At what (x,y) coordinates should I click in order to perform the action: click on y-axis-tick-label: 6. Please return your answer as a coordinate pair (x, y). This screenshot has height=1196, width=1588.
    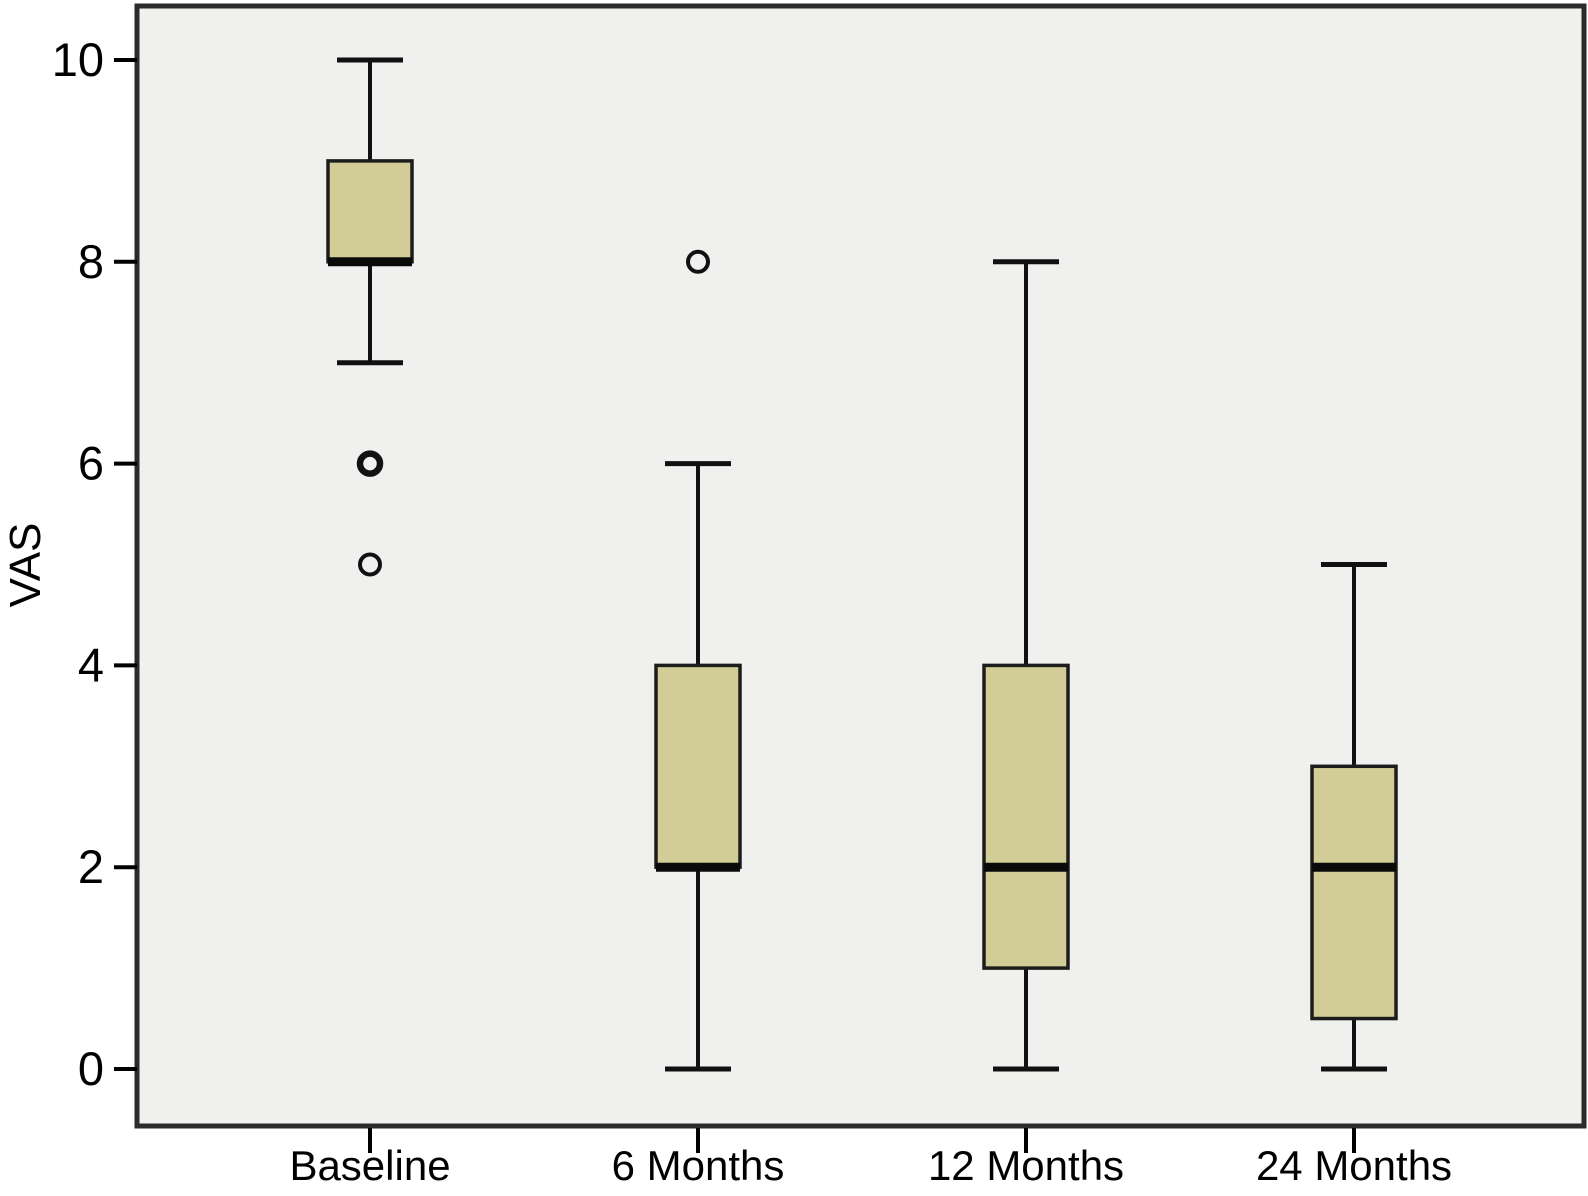
    Looking at the image, I should click on (91, 463).